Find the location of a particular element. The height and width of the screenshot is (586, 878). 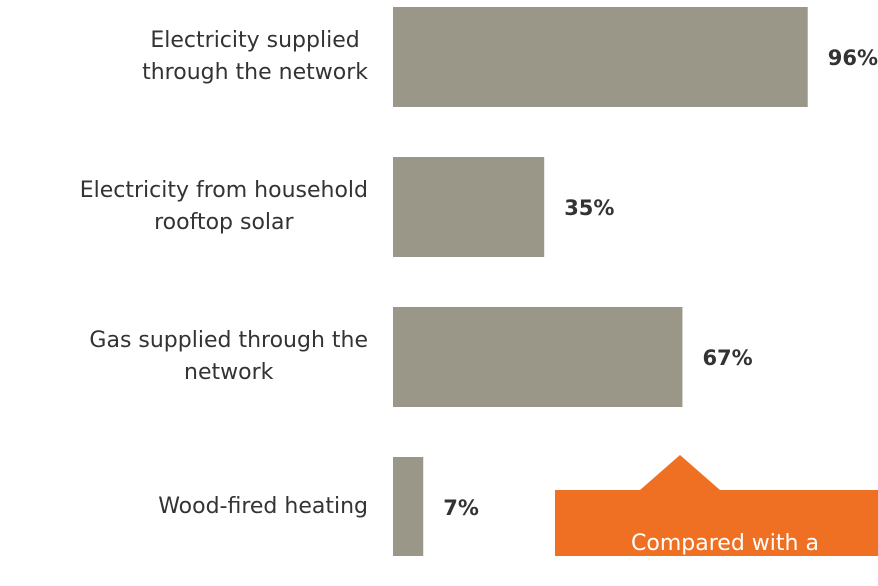

category-label-text: Electricity supplied through the network is located at coordinates (255, 56).